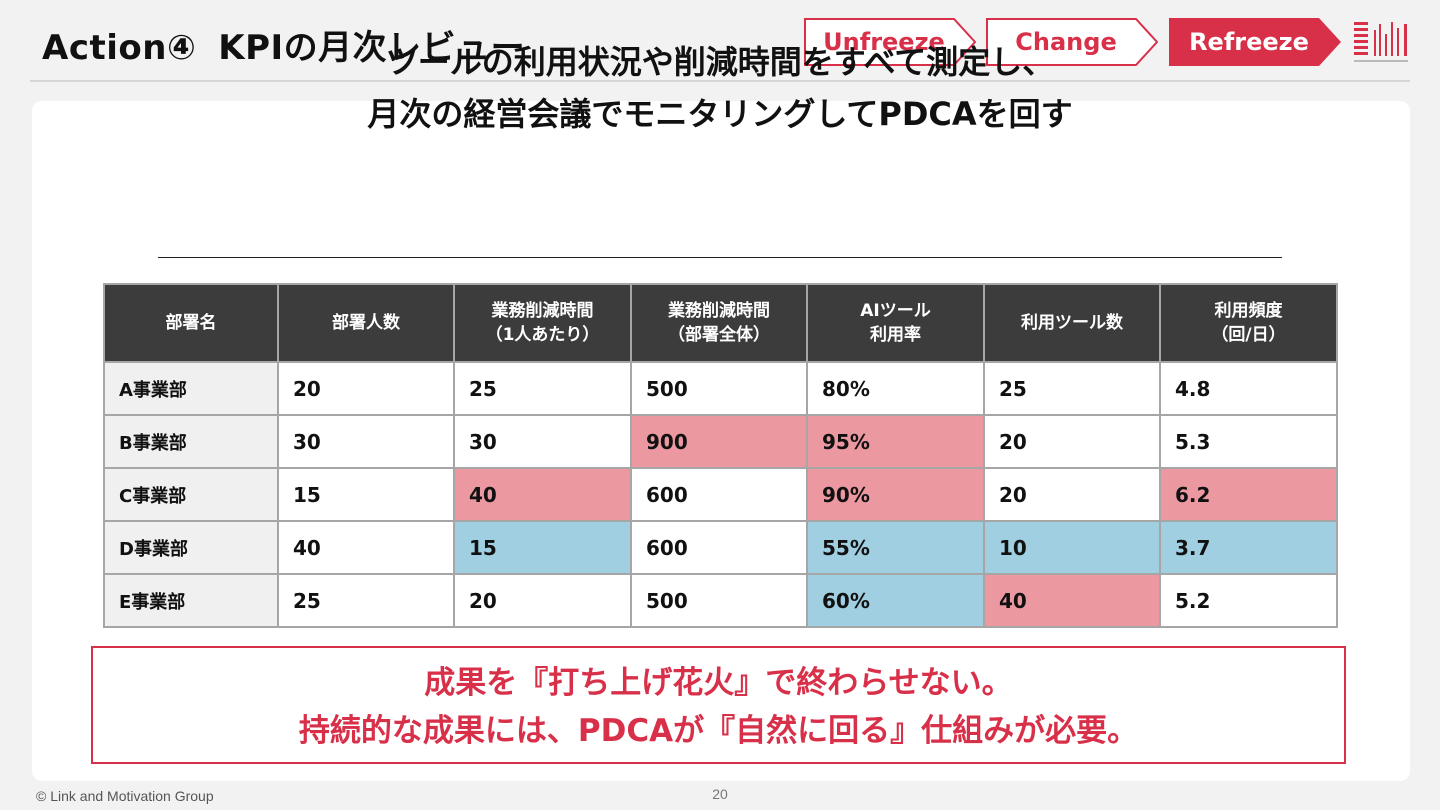 This screenshot has height=810, width=1440. I want to click on process-steps: Unfreeze Change Refreeze, so click(1074, 42).